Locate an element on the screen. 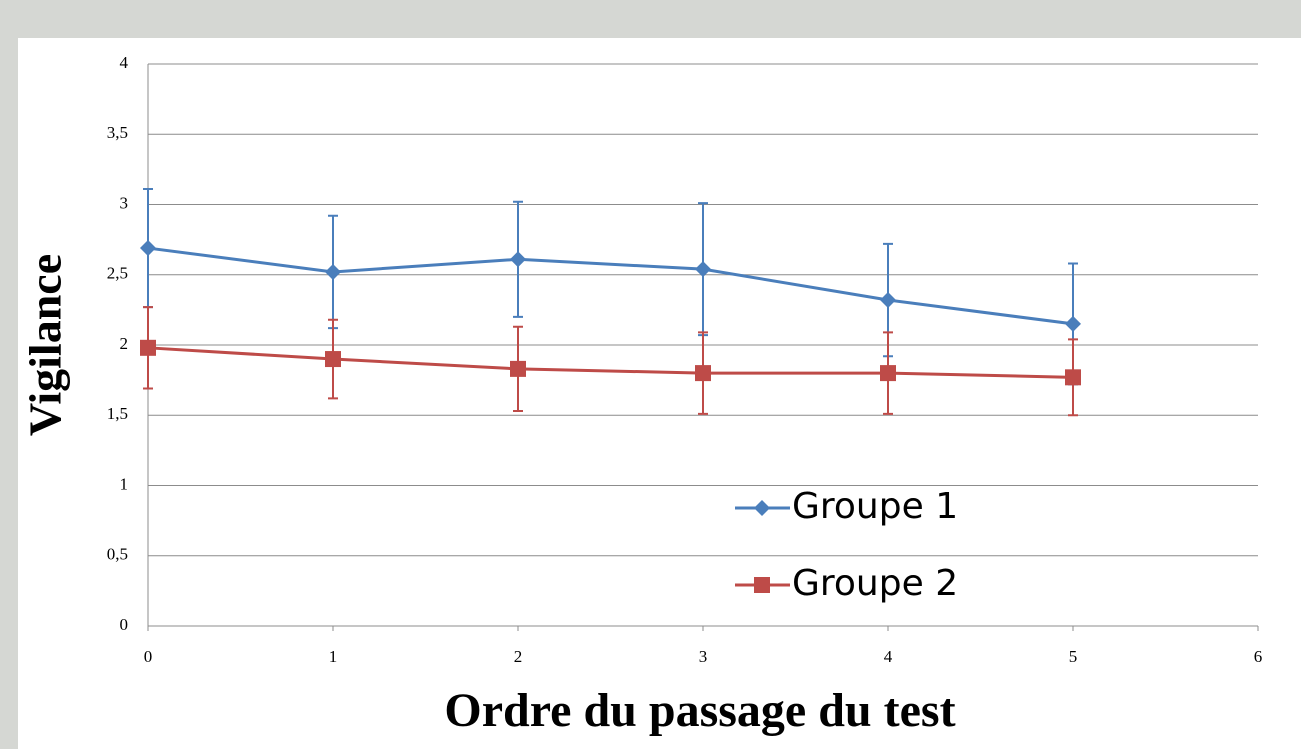 The image size is (1301, 749). x-tick-label: 2 is located at coordinates (518, 656).